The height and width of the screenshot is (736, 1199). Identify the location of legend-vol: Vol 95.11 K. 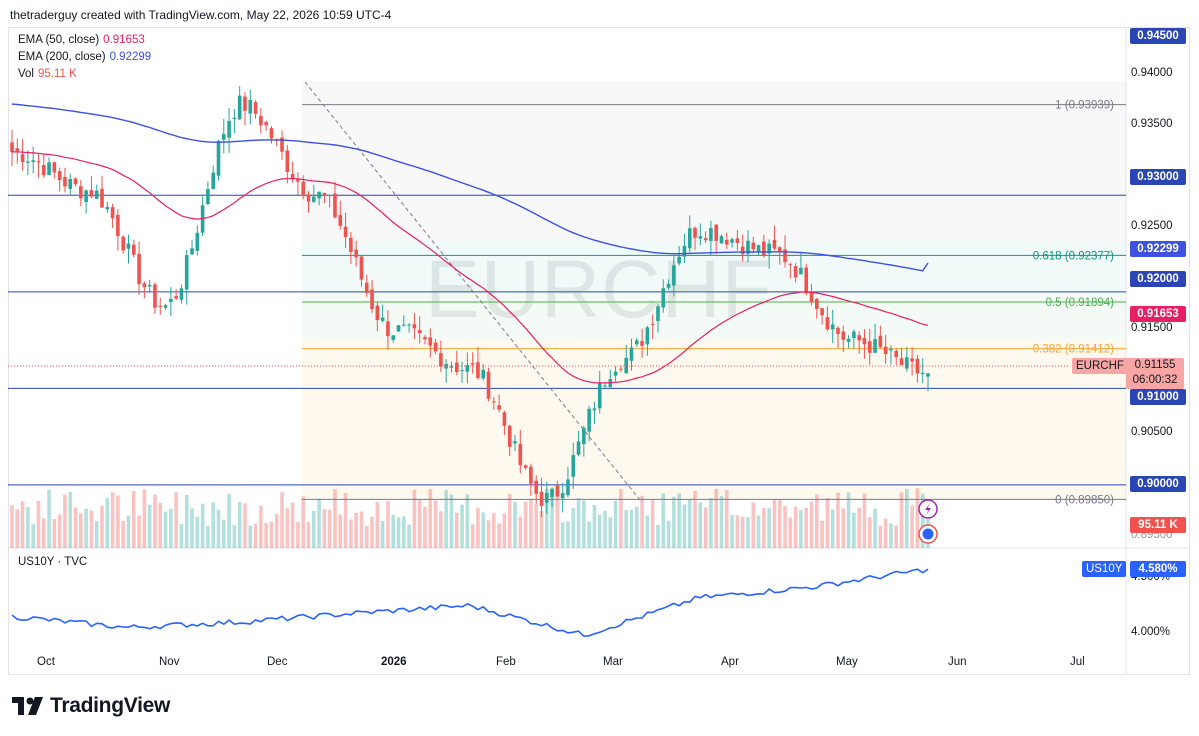
(47, 74).